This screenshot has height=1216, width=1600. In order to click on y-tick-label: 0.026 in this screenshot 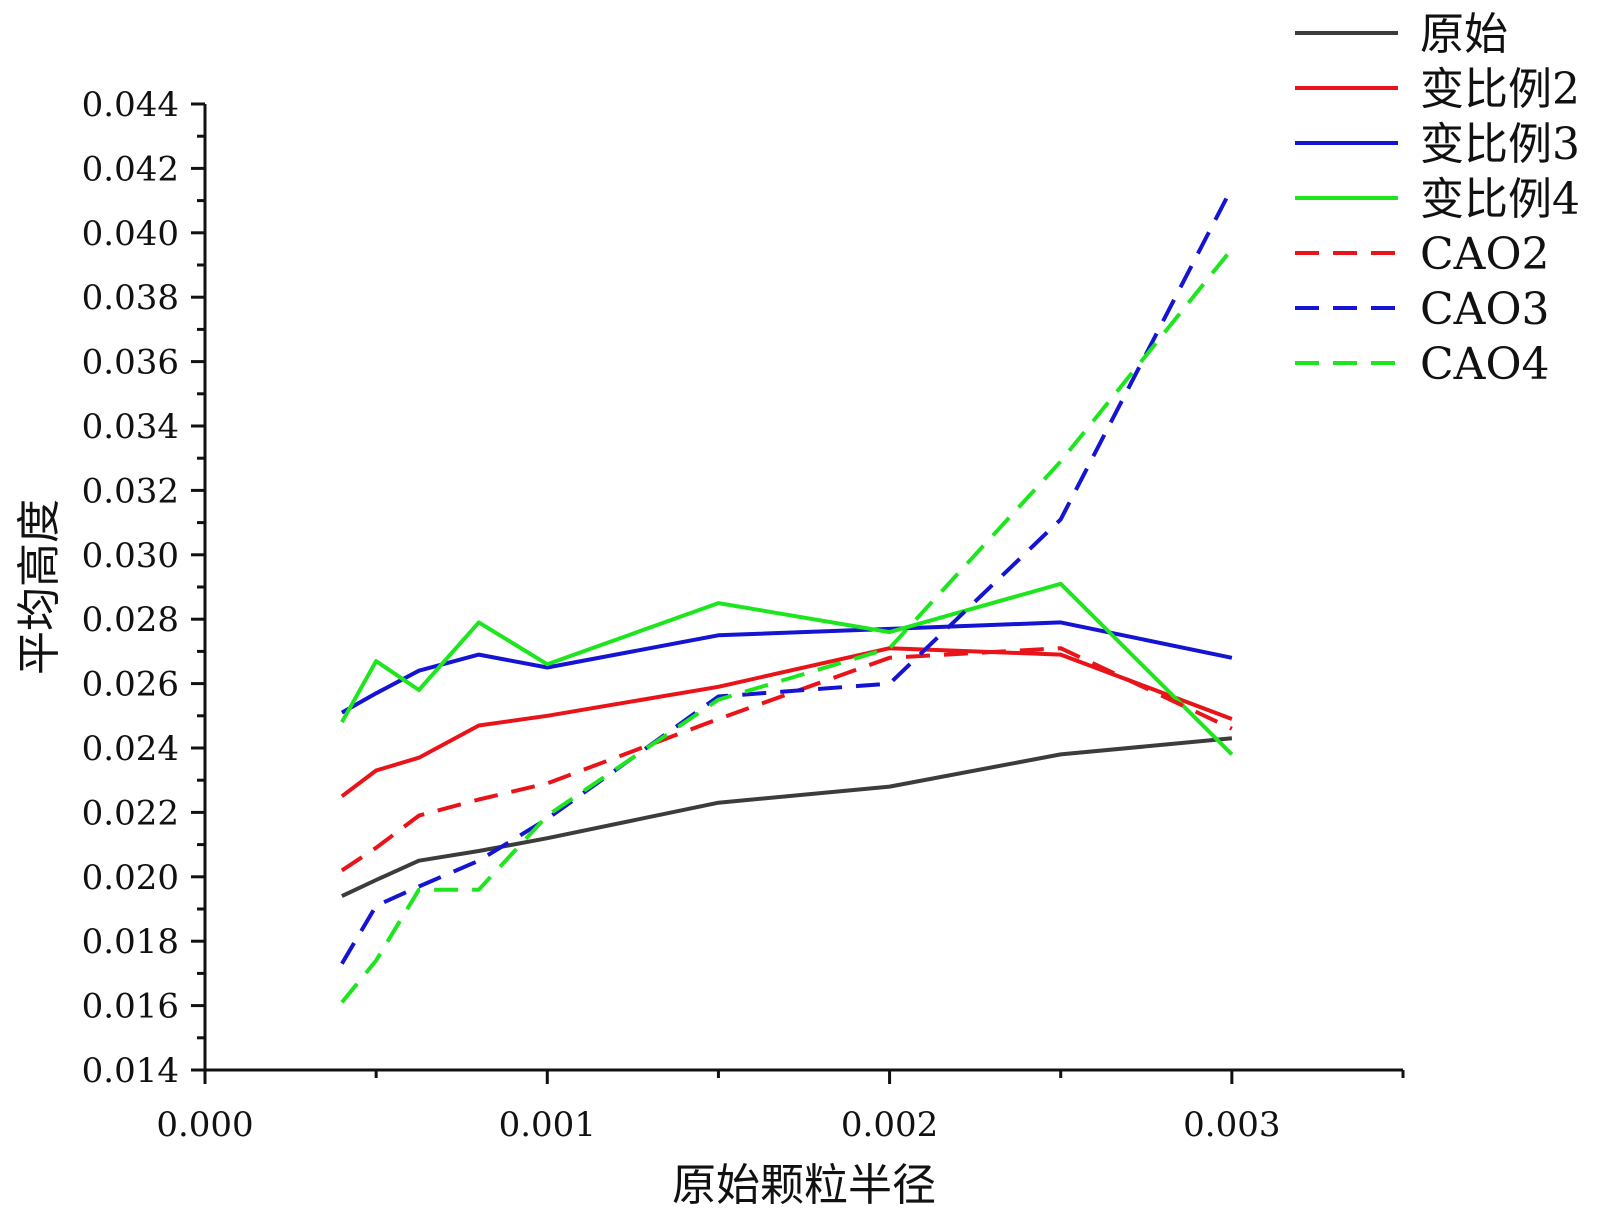, I will do `click(130, 685)`.